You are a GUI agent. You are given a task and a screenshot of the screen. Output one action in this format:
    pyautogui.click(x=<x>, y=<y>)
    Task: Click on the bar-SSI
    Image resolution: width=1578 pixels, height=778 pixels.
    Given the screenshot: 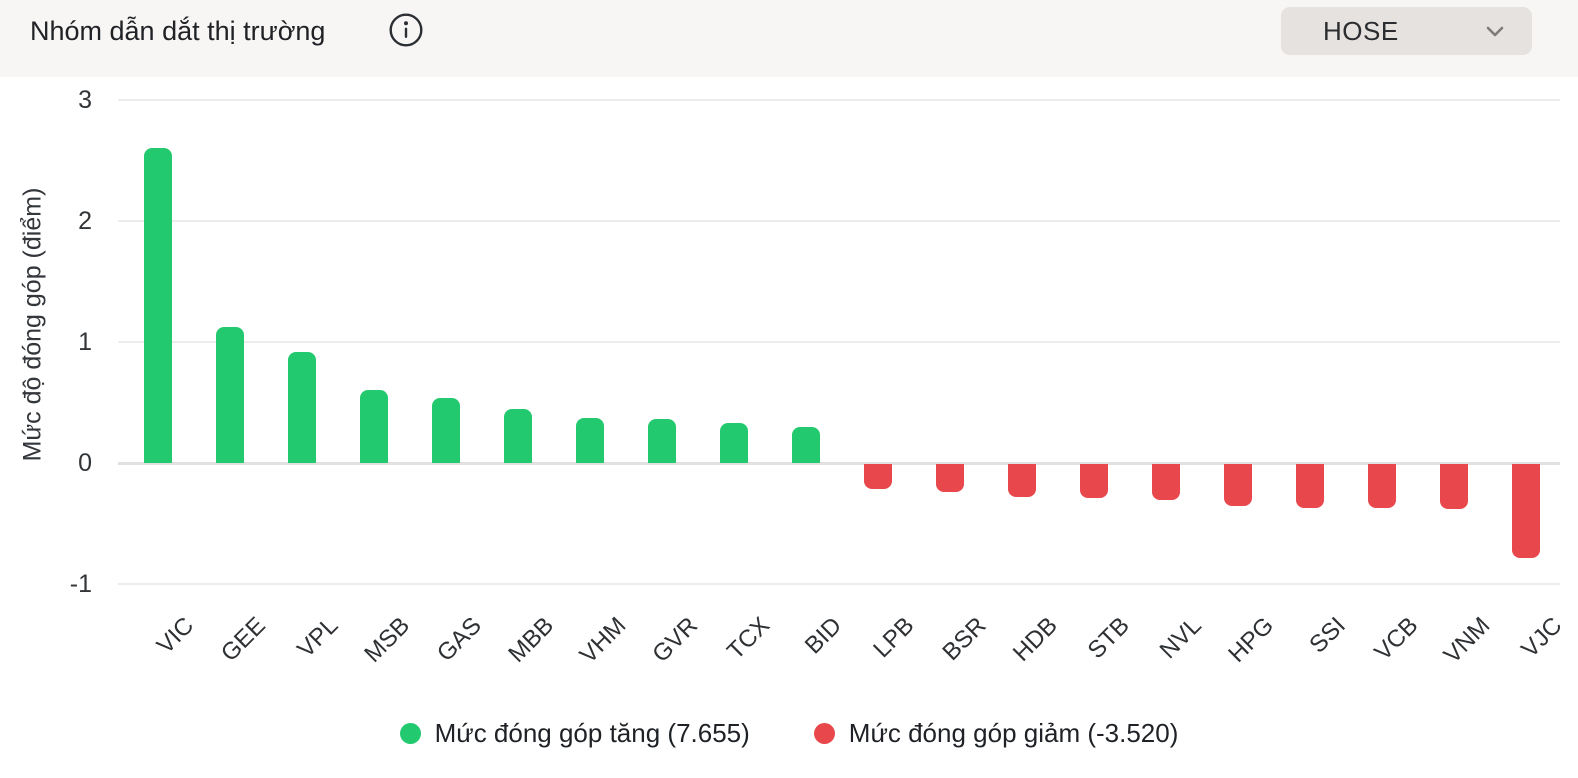 What is the action you would take?
    pyautogui.click(x=1310, y=486)
    